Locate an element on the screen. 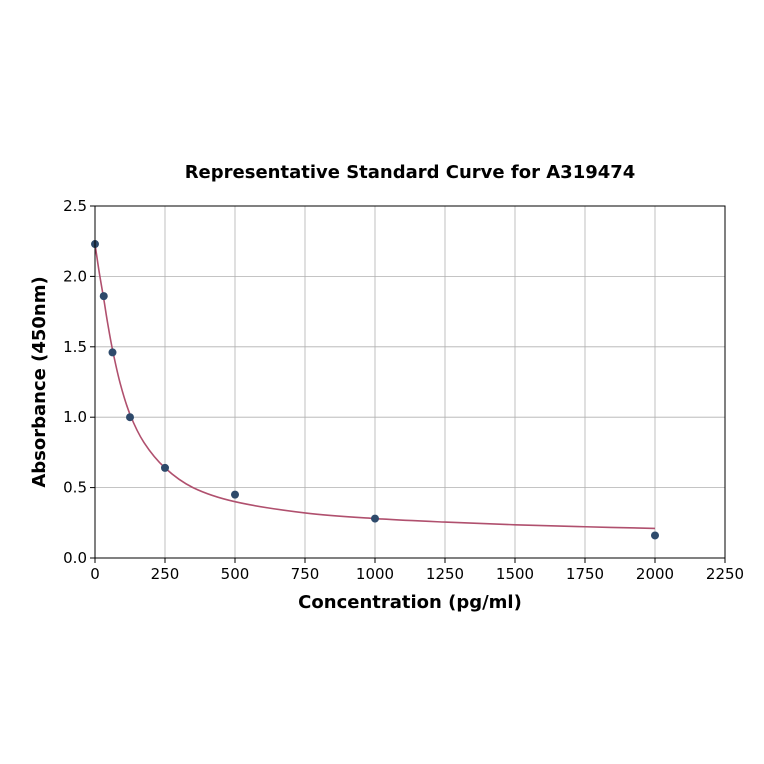  x-tick-label: 0 is located at coordinates (95, 574).